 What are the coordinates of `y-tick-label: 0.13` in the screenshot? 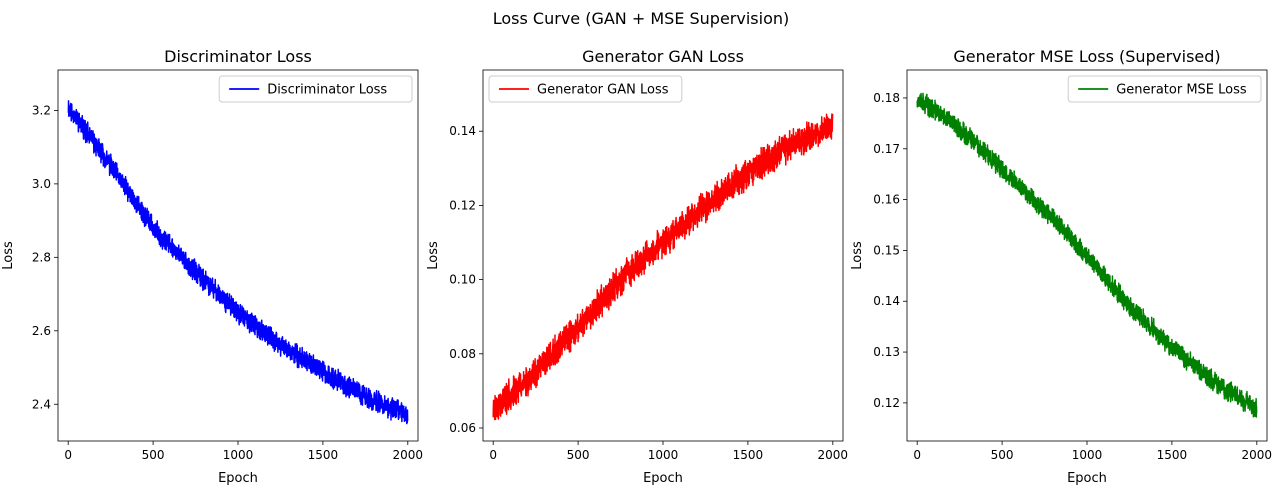 It's located at (886, 352).